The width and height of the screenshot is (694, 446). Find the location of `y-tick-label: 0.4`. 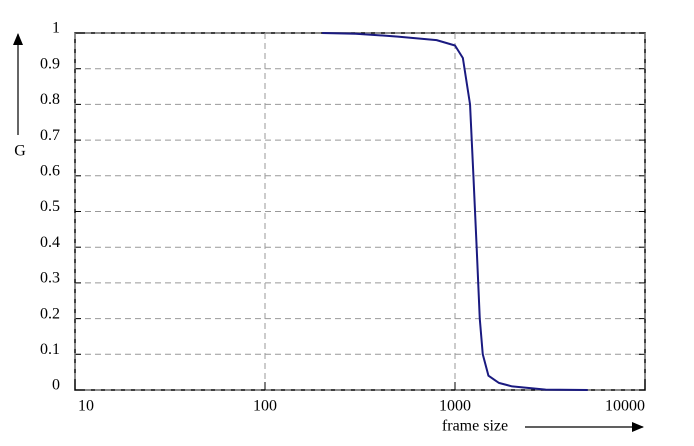

y-tick-label: 0.4 is located at coordinates (50, 242).